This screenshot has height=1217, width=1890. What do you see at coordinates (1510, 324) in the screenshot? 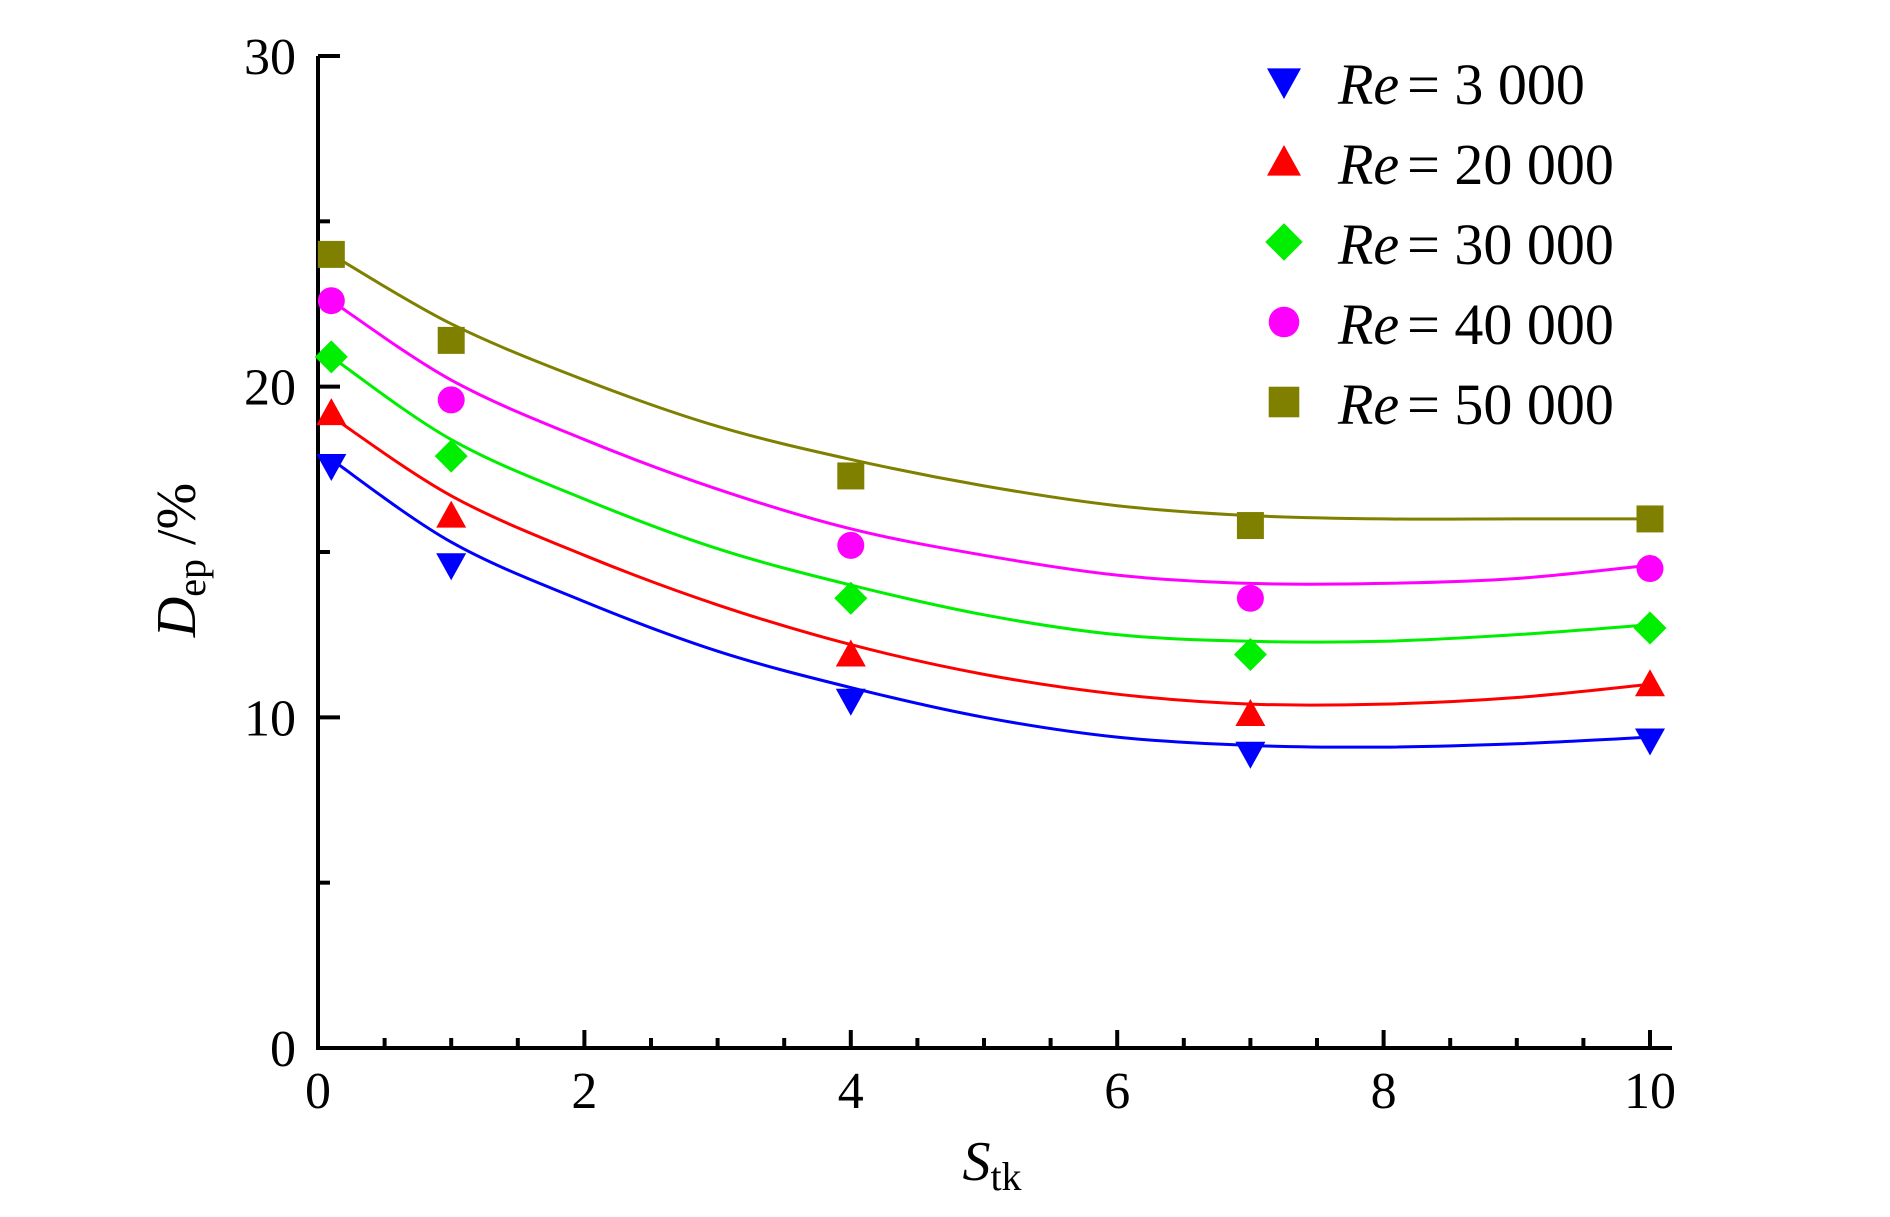
I see `legend-label-value: = 40 000` at bounding box center [1510, 324].